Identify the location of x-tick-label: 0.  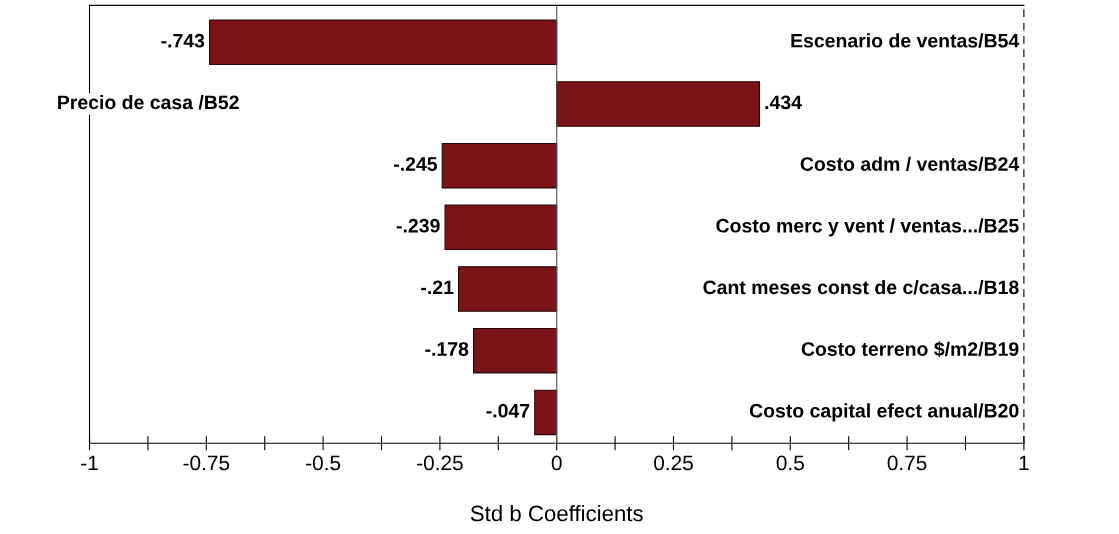
(556, 463).